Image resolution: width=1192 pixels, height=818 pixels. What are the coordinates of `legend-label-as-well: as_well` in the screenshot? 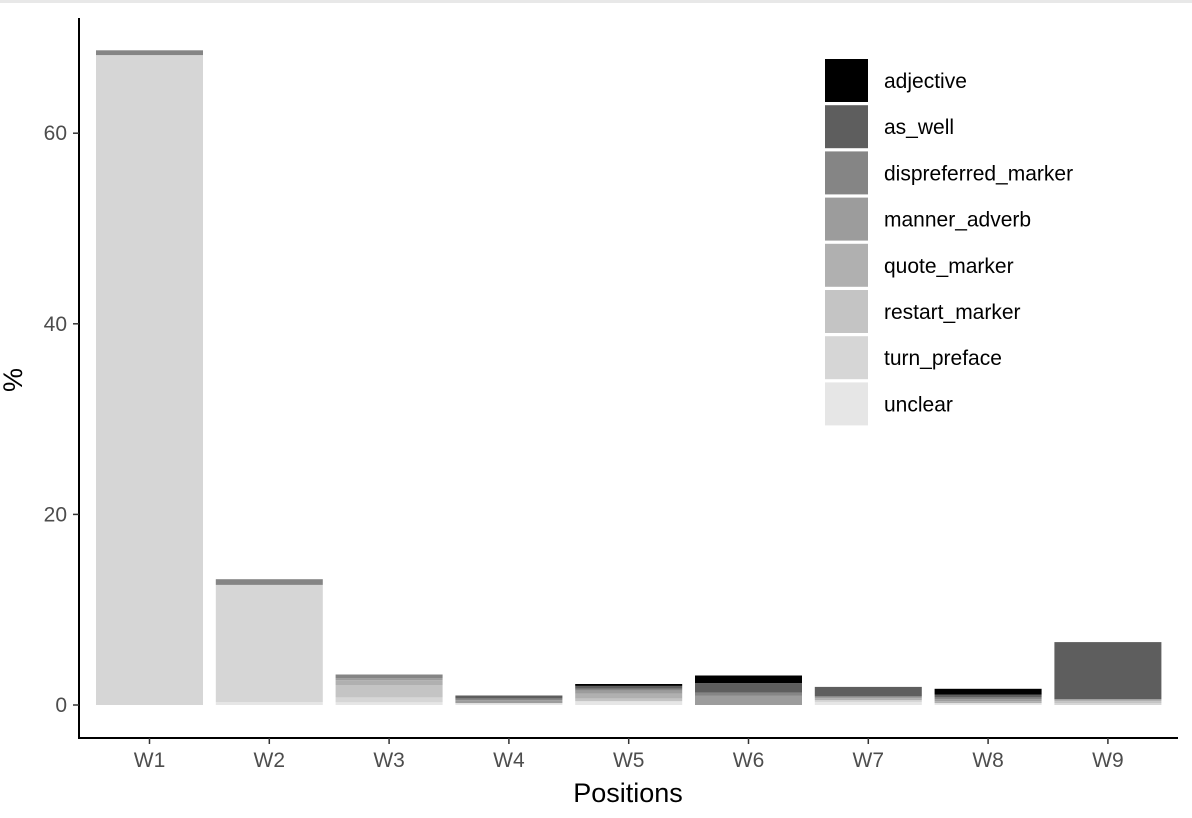 It's located at (919, 127).